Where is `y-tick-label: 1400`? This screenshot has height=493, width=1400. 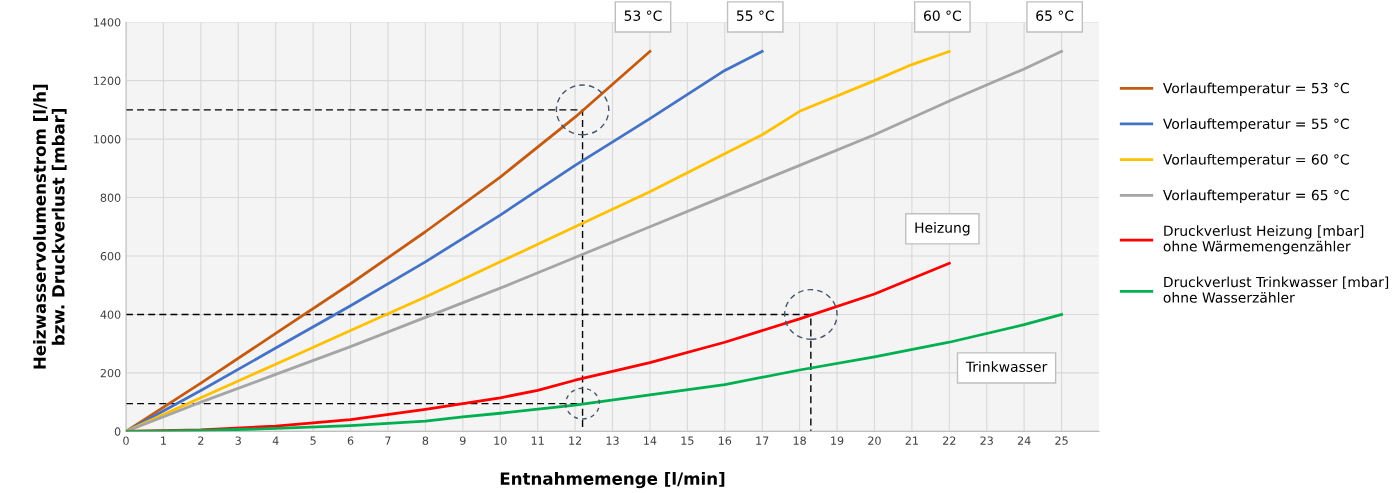
y-tick-label: 1400 is located at coordinates (107, 22).